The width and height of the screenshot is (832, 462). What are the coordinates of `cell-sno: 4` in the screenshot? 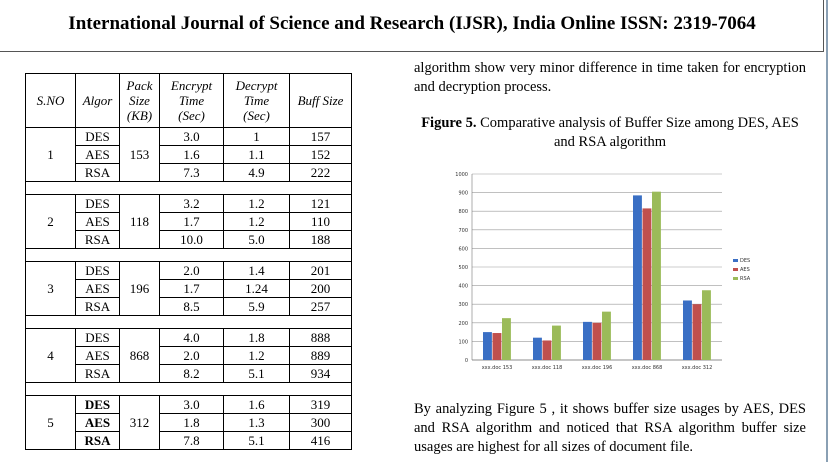 It's located at (50, 355).